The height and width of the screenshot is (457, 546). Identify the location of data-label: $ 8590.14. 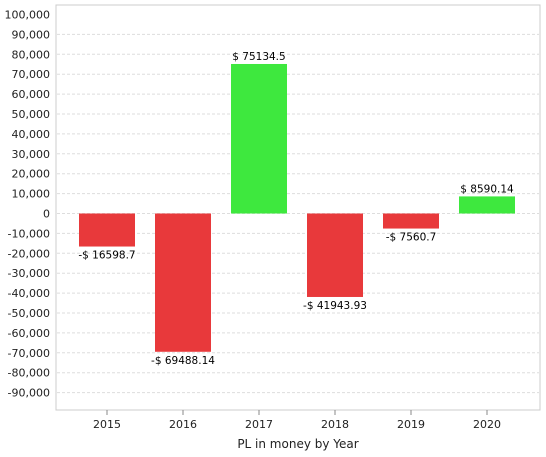
(487, 189).